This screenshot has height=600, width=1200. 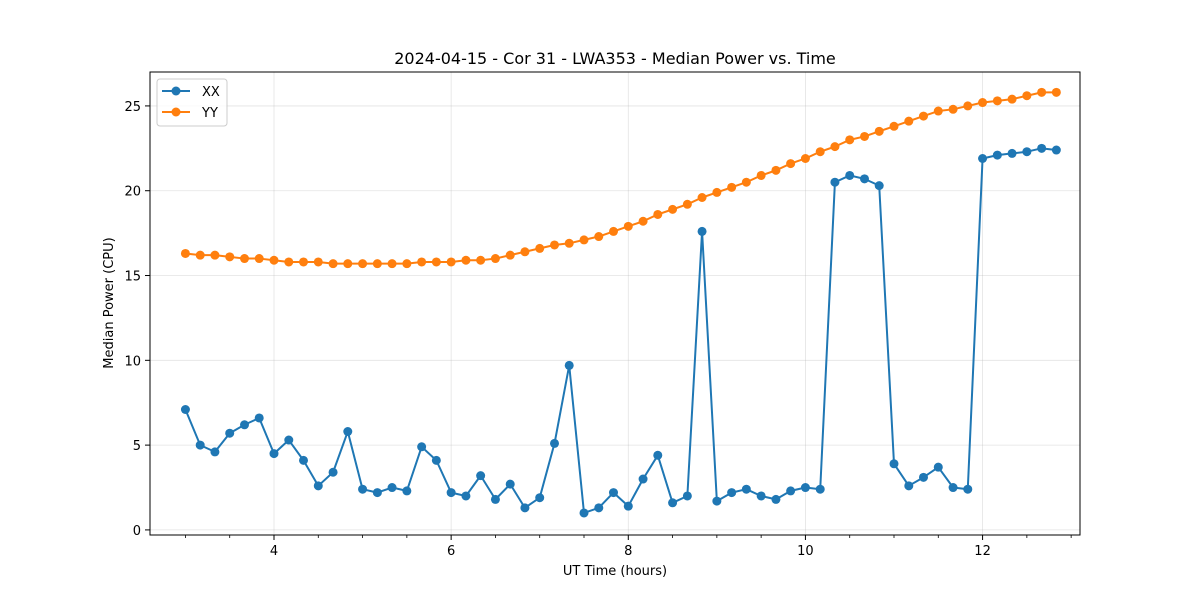 I want to click on legend-entry-yy: YY, so click(x=190, y=113).